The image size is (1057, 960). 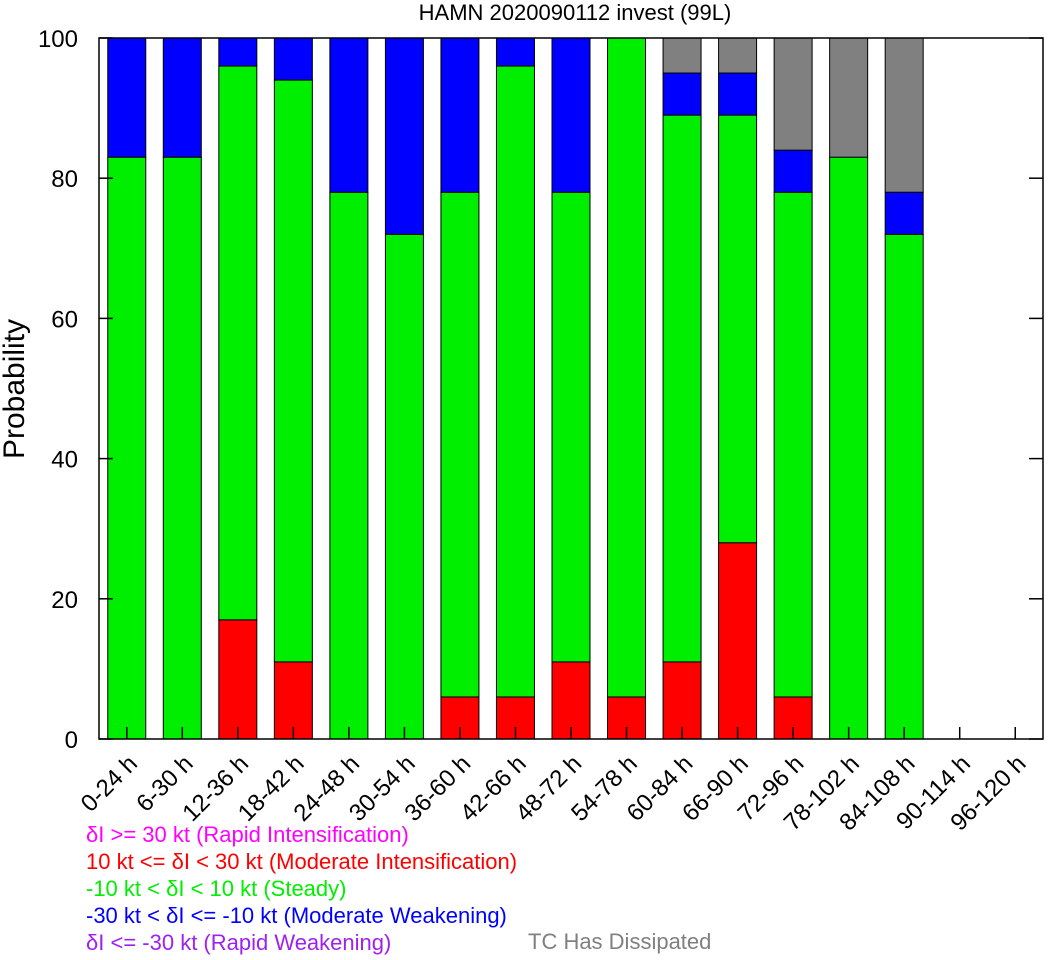 I want to click on y-tick-label: 40, so click(x=64, y=460).